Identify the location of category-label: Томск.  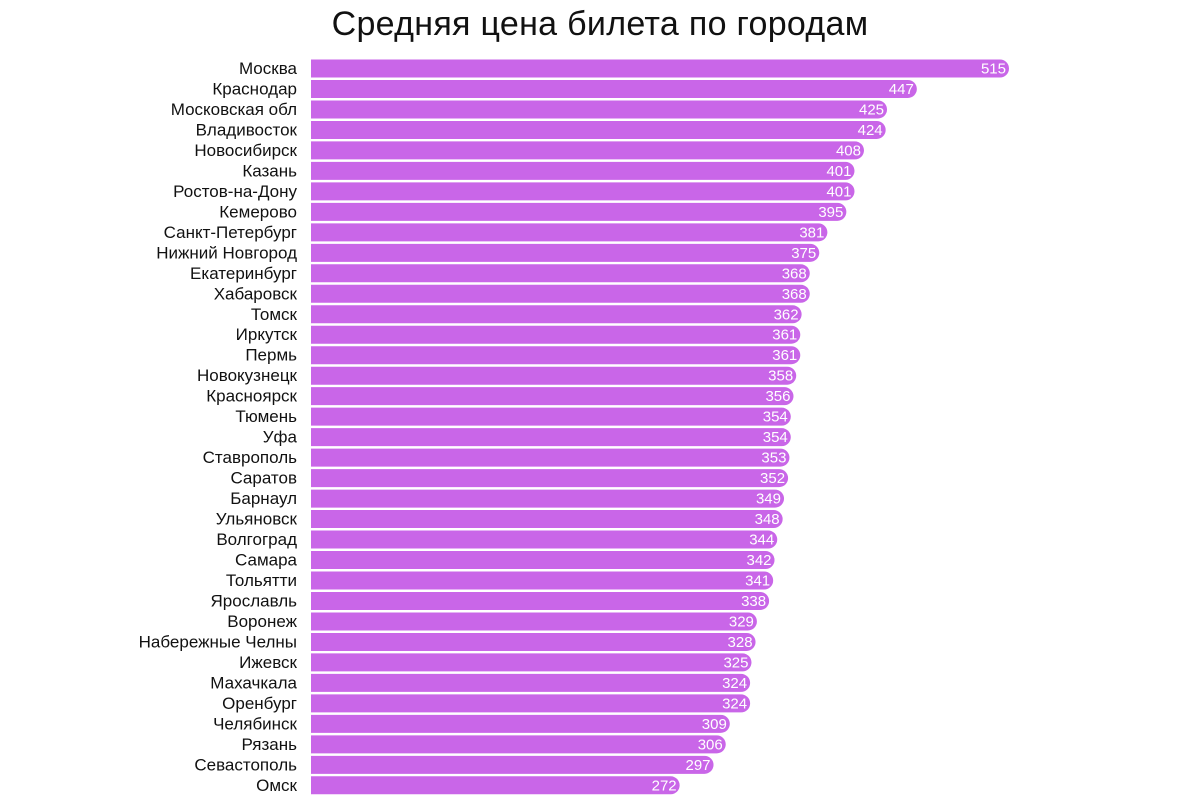
(274, 314).